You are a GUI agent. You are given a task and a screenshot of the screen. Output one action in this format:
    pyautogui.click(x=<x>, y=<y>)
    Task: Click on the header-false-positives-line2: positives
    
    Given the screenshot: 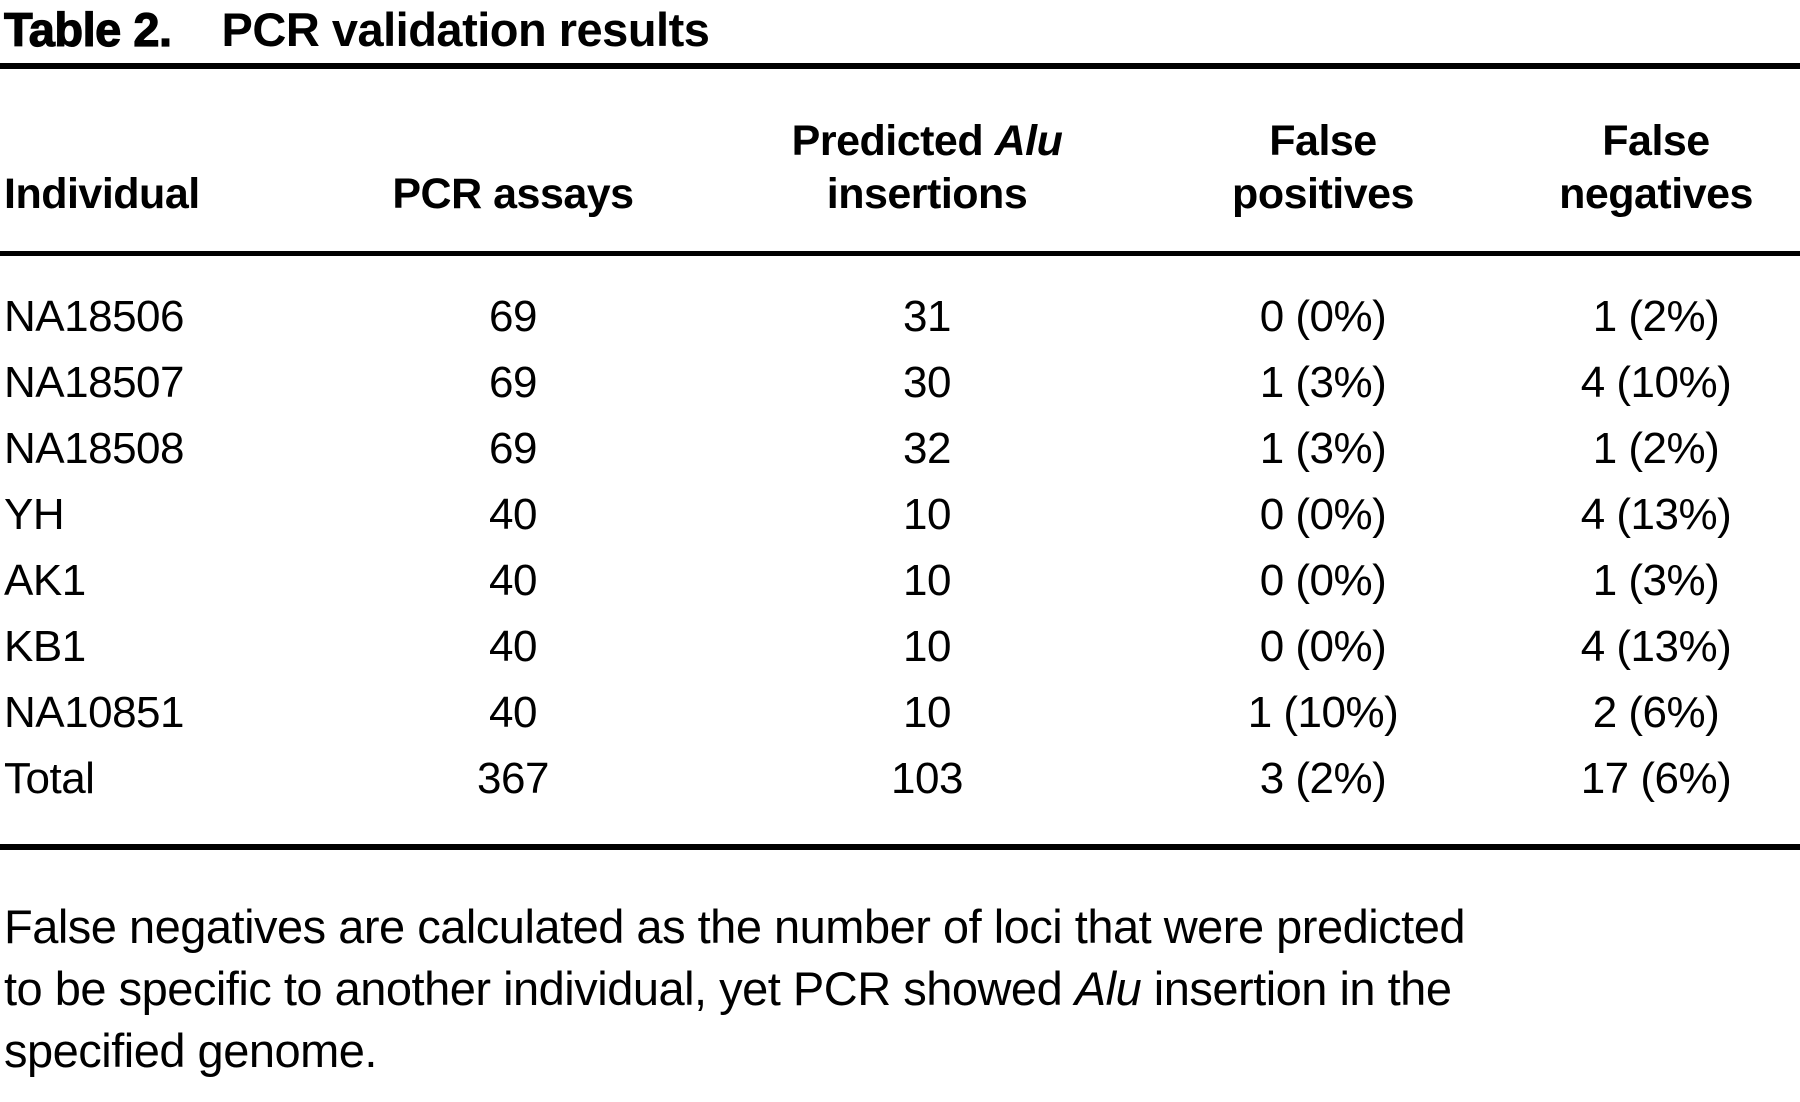 What is the action you would take?
    pyautogui.click(x=1323, y=194)
    